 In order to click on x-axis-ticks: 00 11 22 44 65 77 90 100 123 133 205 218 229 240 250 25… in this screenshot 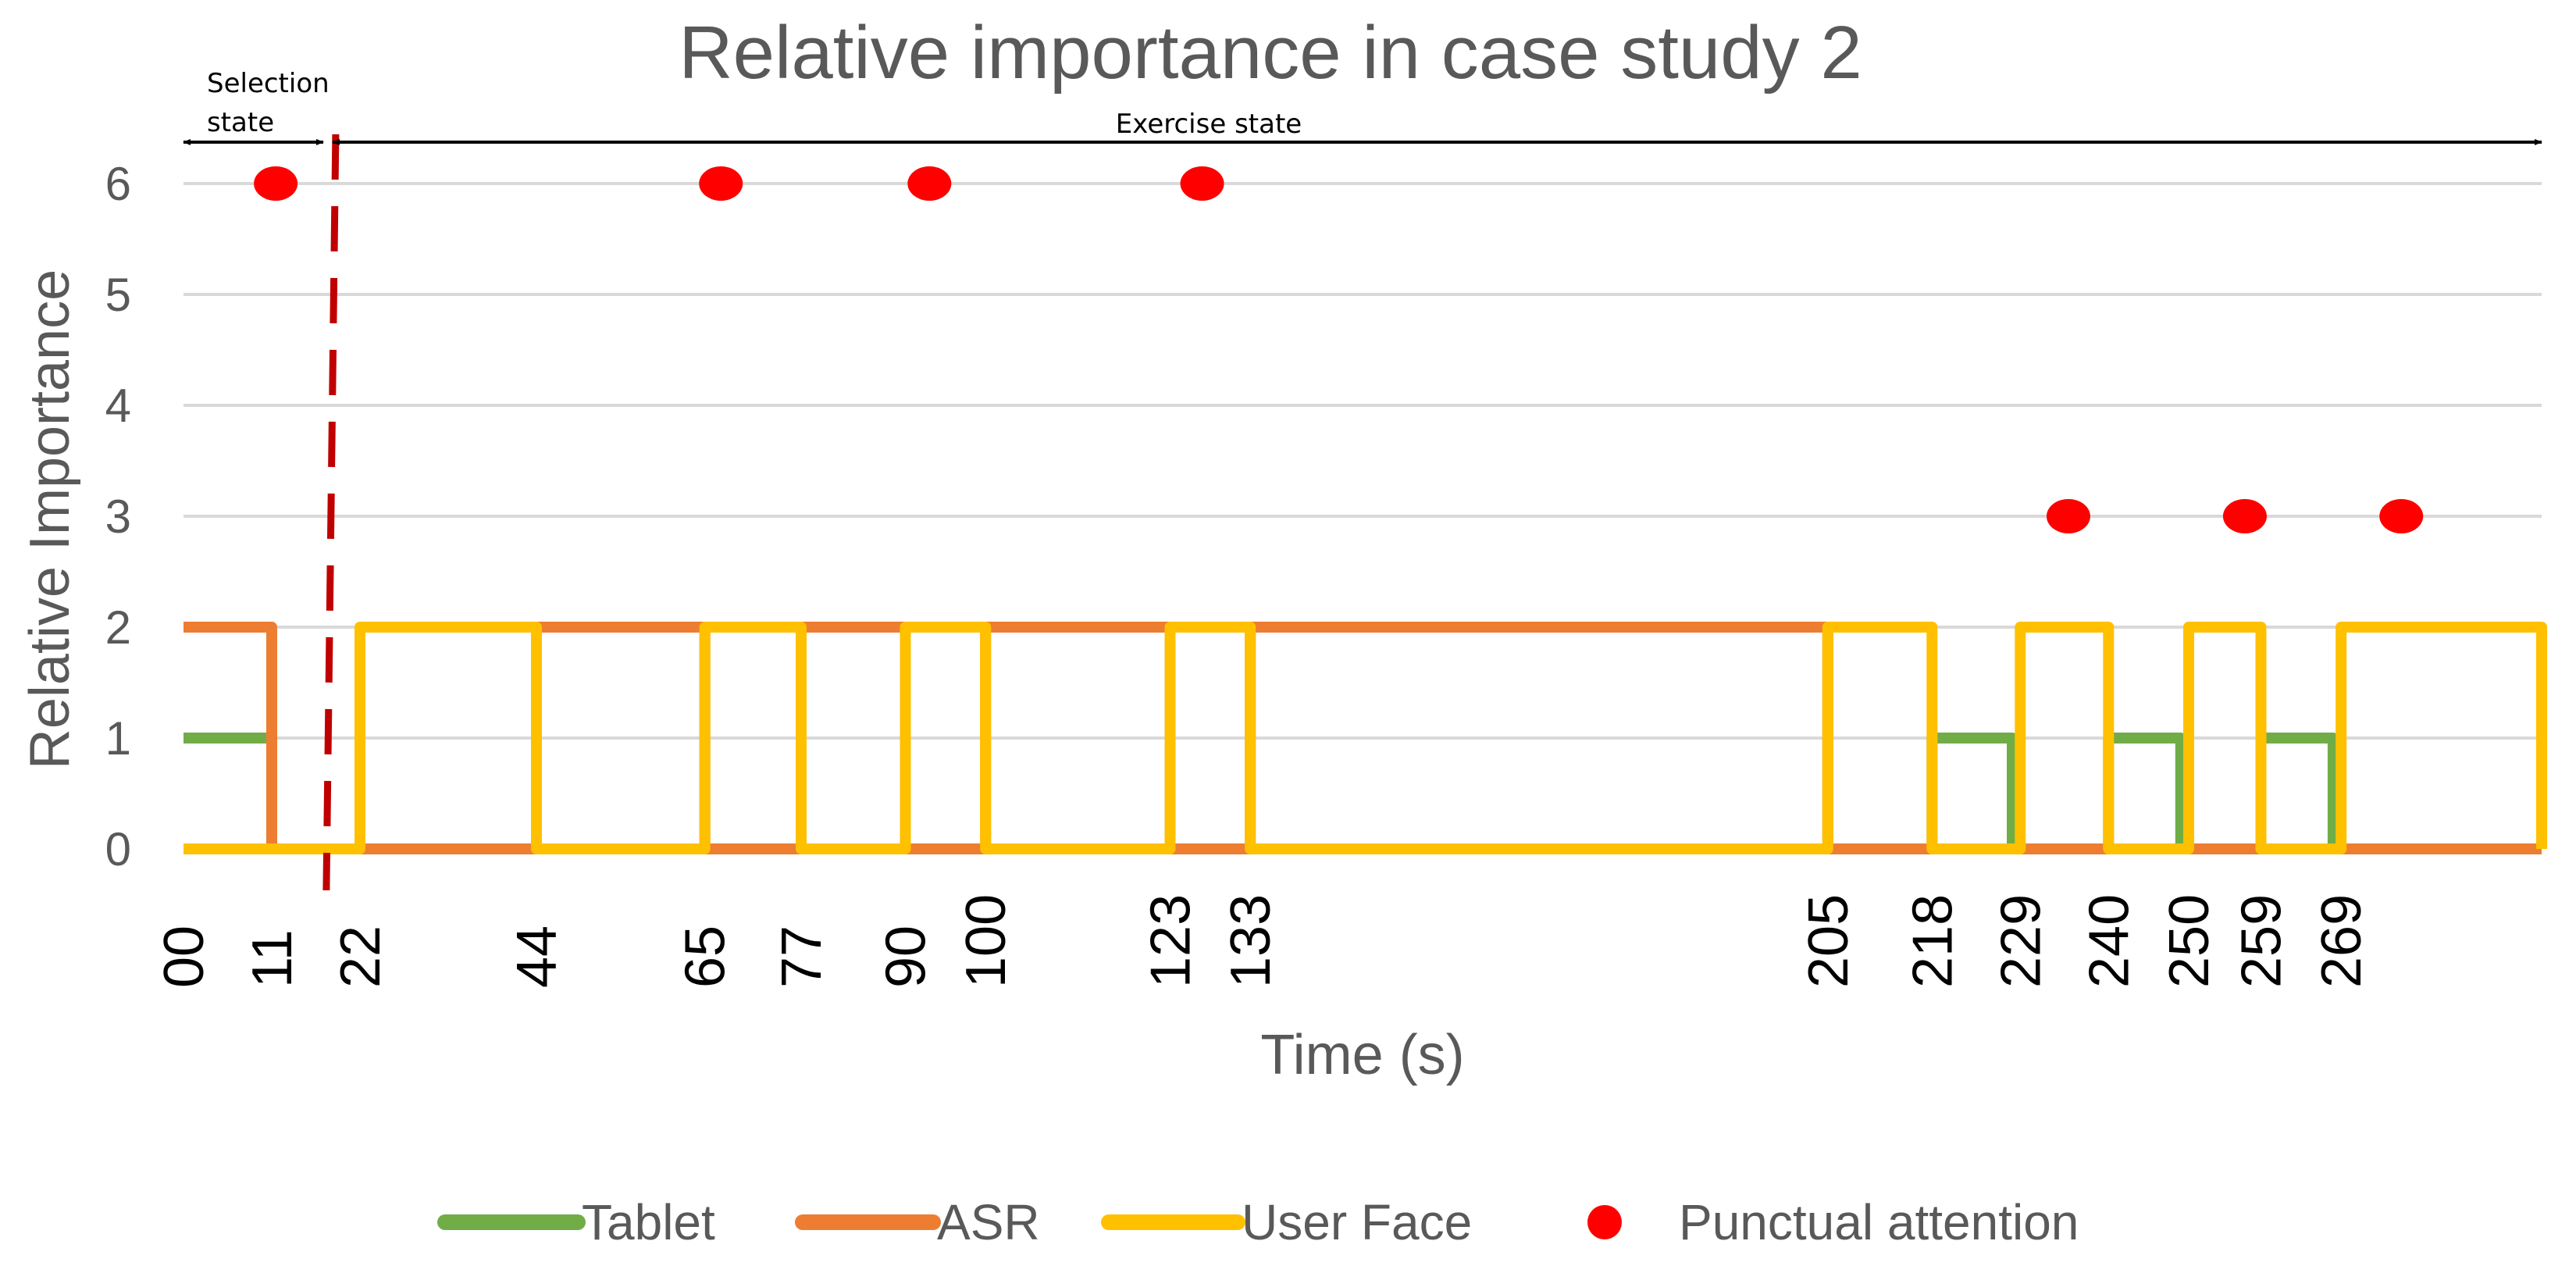, I will do `click(1263, 941)`.